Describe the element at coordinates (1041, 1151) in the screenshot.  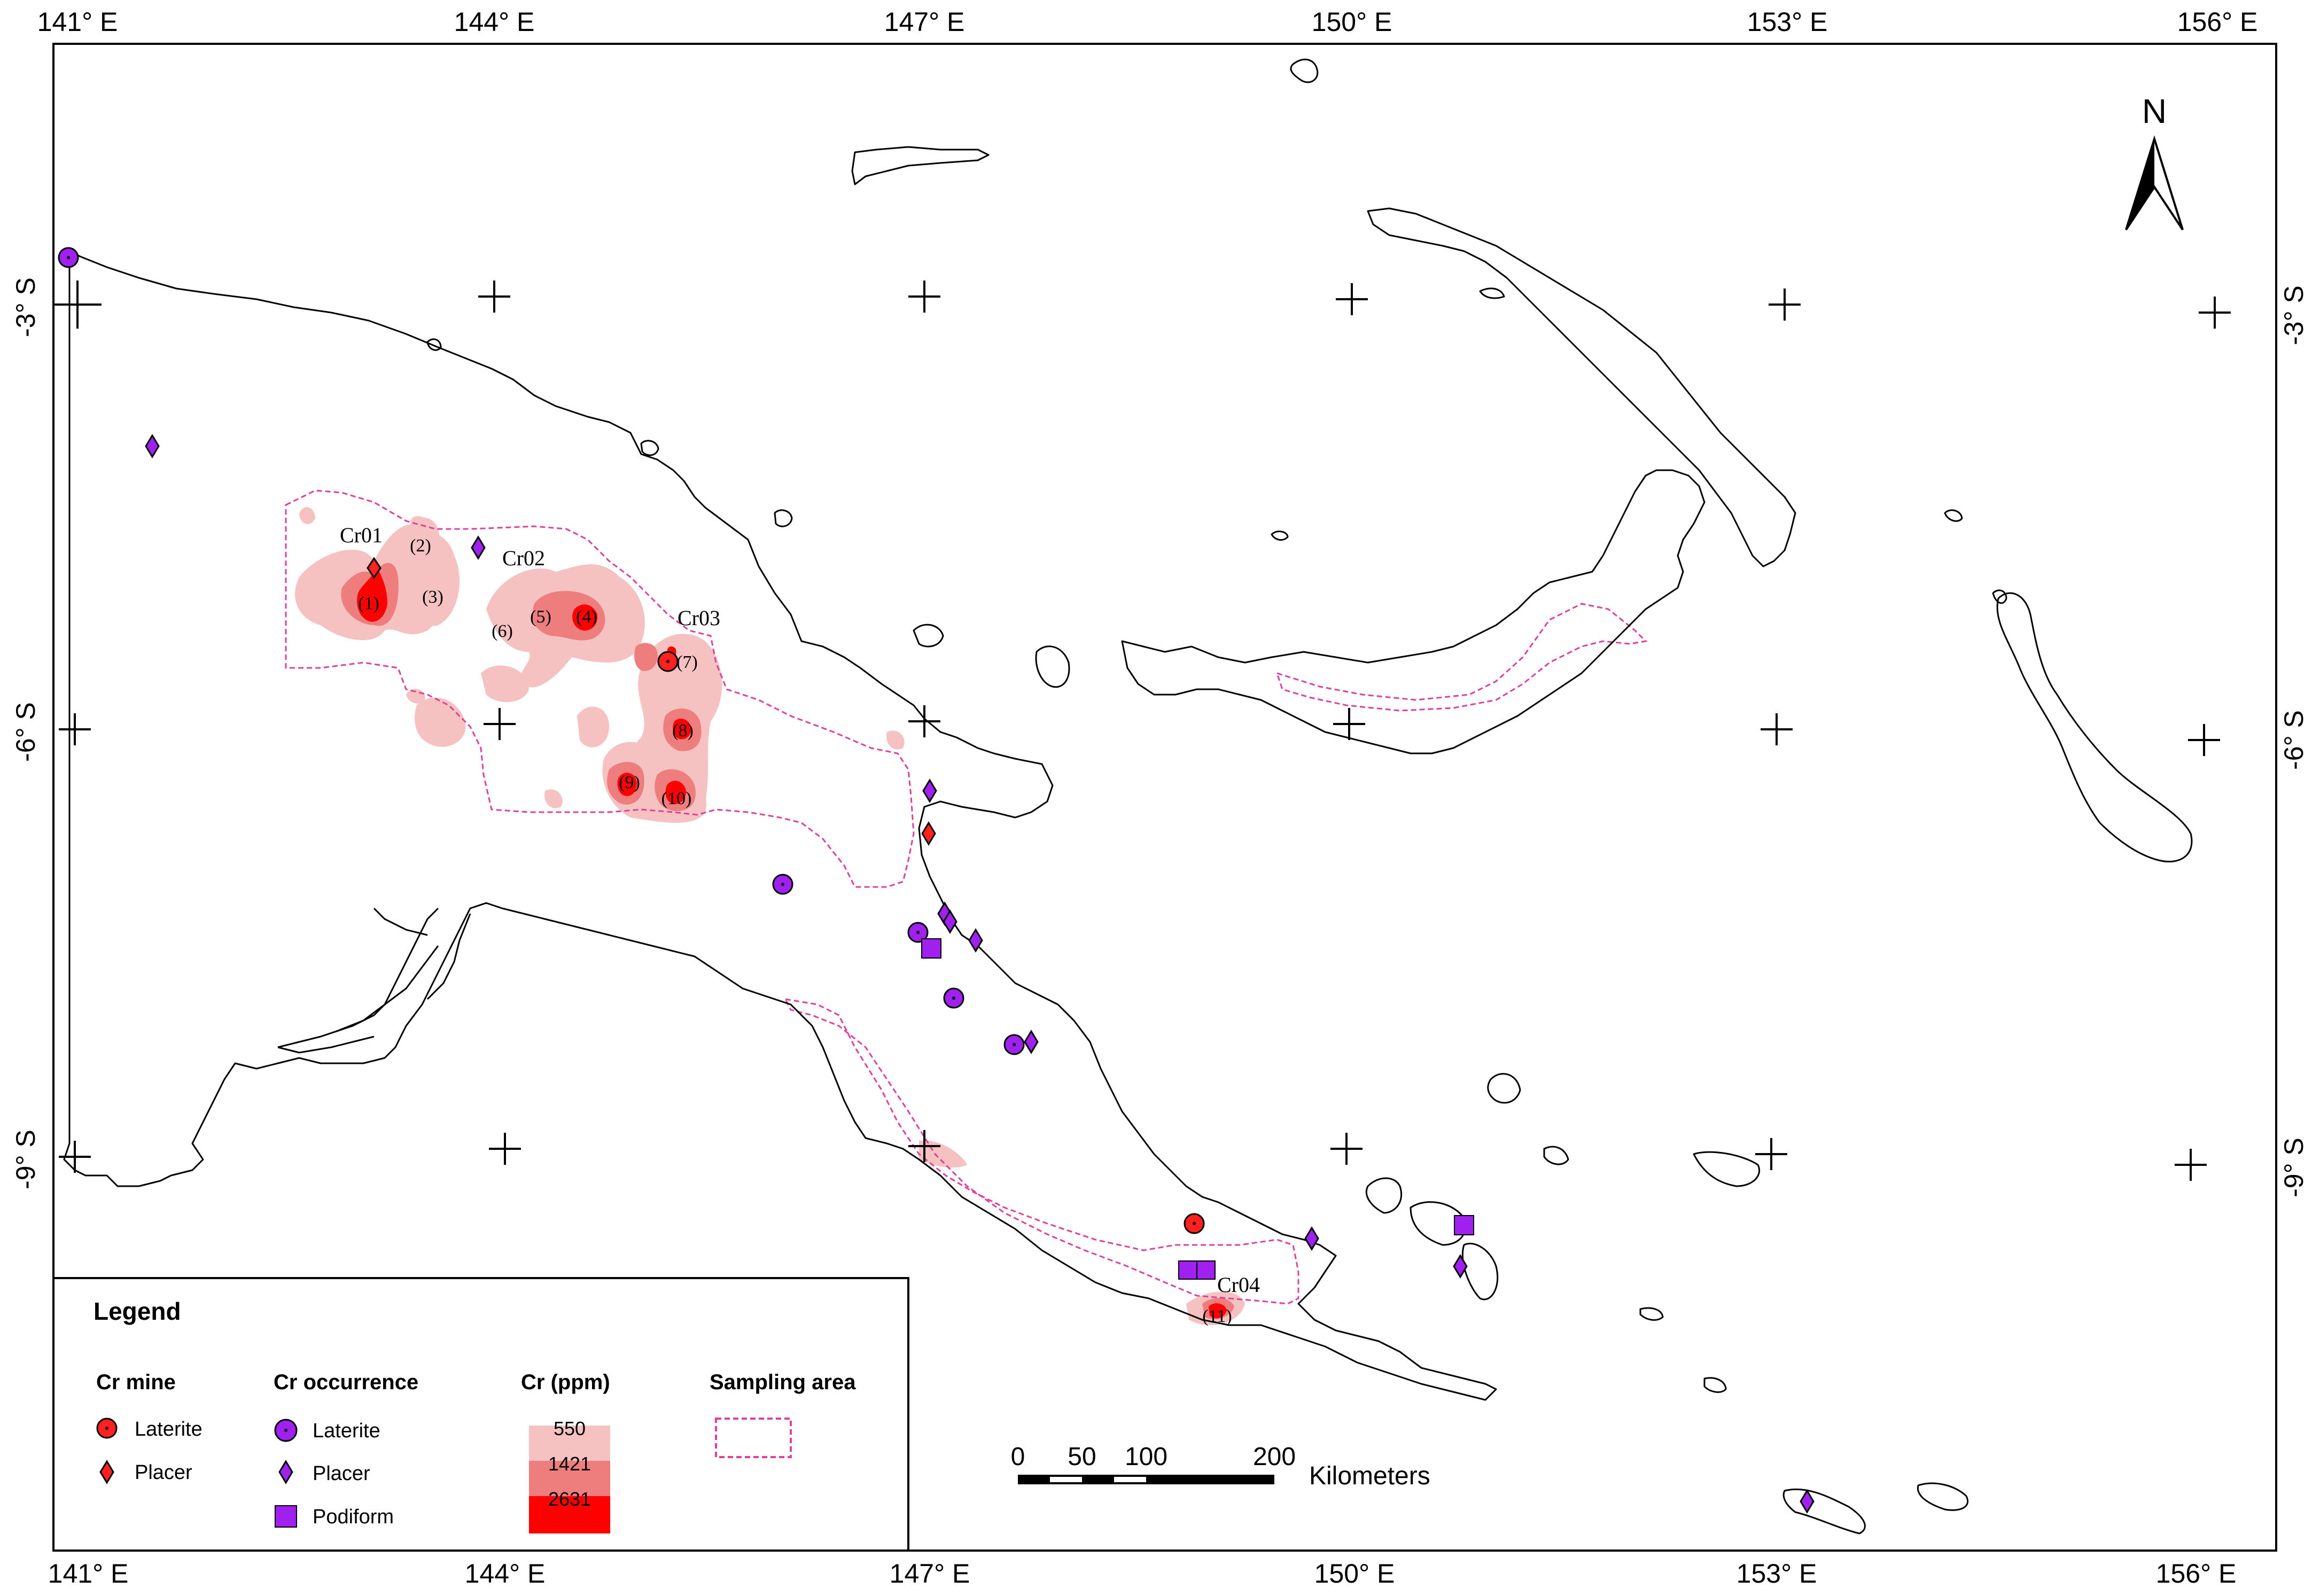
I see `sampling-area-south` at that location.